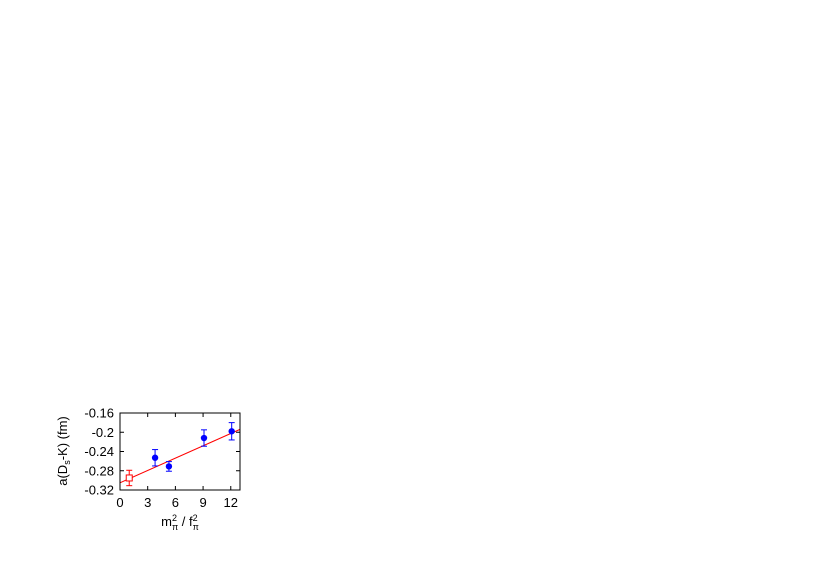 This screenshot has height=587, width=830. Describe the element at coordinates (147, 502) in the screenshot. I see `x-tick-label: 3` at that location.